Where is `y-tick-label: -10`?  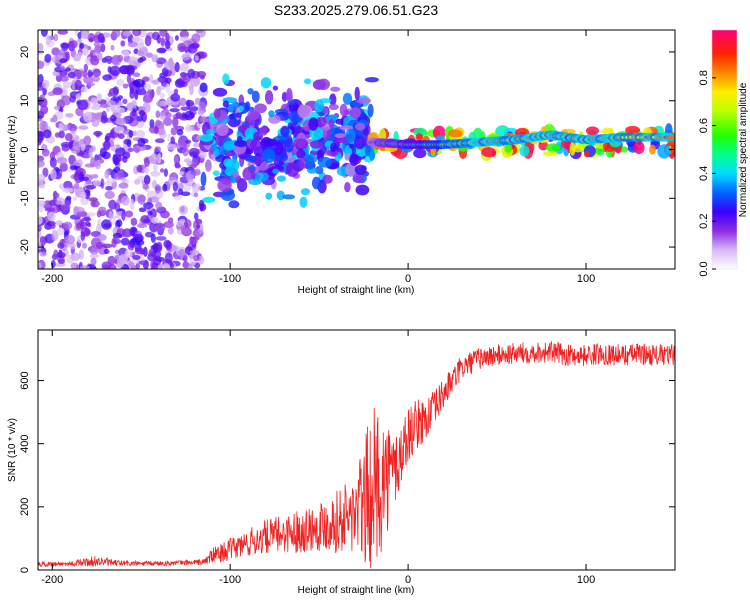 y-tick-label: -10 is located at coordinates (25, 198).